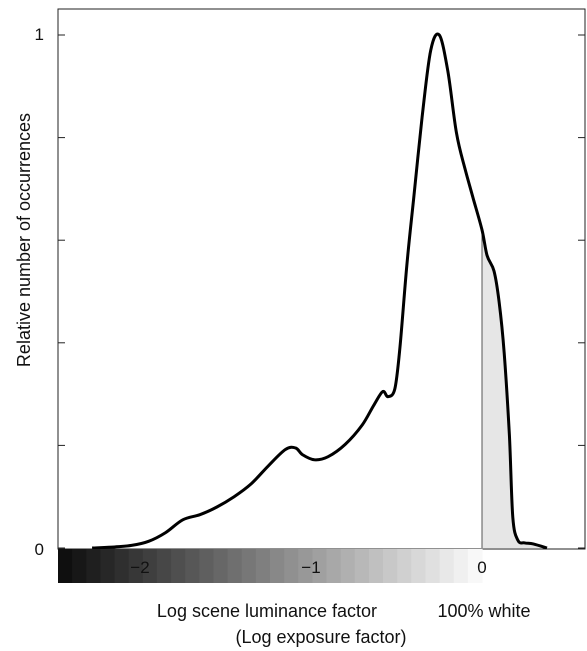 Image resolution: width=587 pixels, height=651 pixels. Describe the element at coordinates (320, 637) in the screenshot. I see `x-axis-label-secondary: (Log exposure factor)` at that location.